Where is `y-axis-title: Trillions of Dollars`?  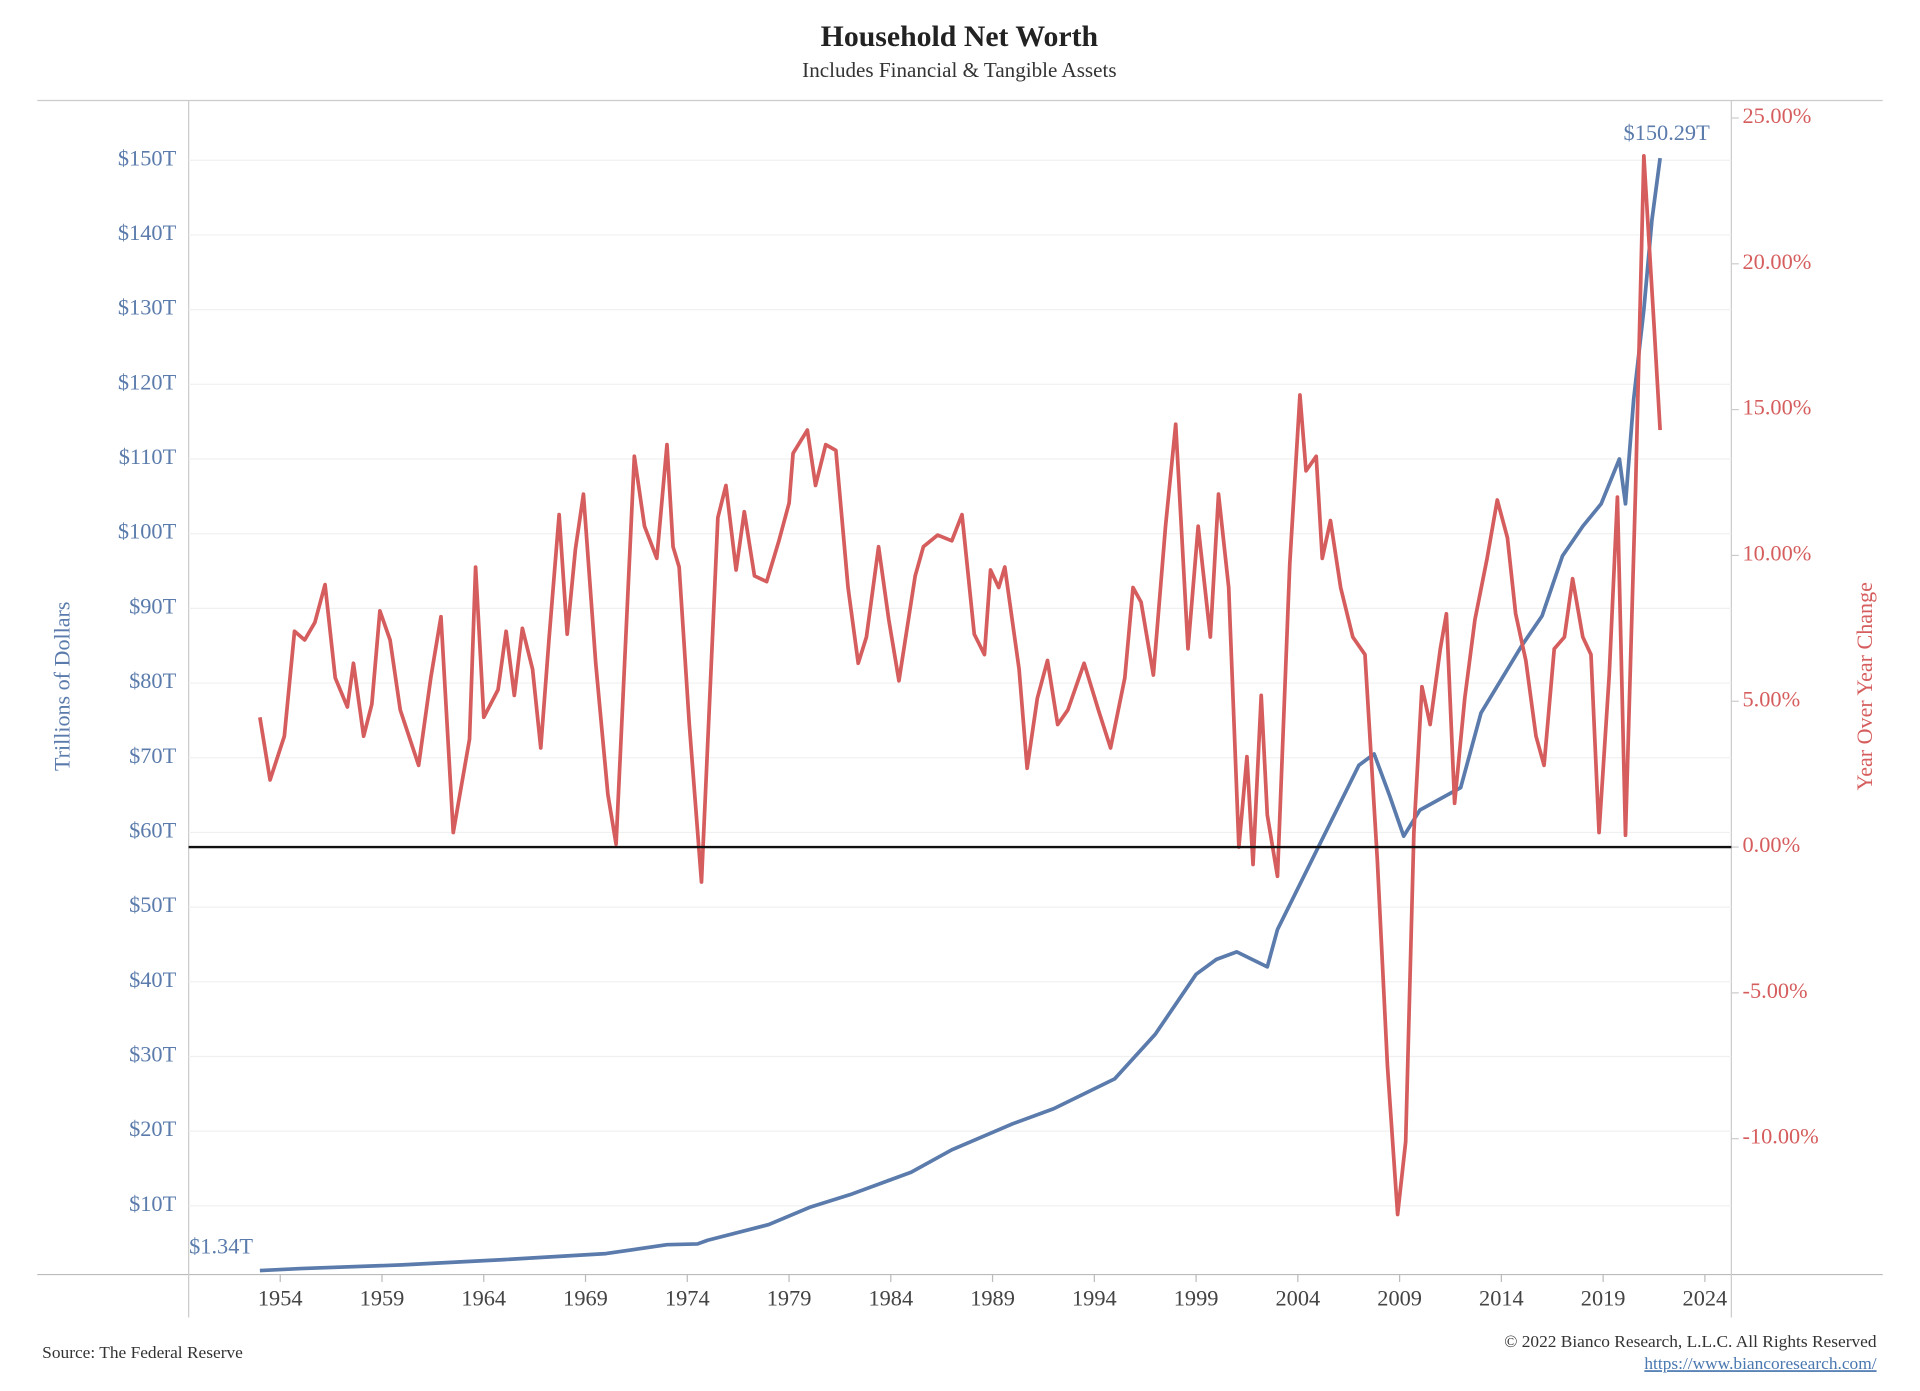 y-axis-title: Trillions of Dollars is located at coordinates (62, 686).